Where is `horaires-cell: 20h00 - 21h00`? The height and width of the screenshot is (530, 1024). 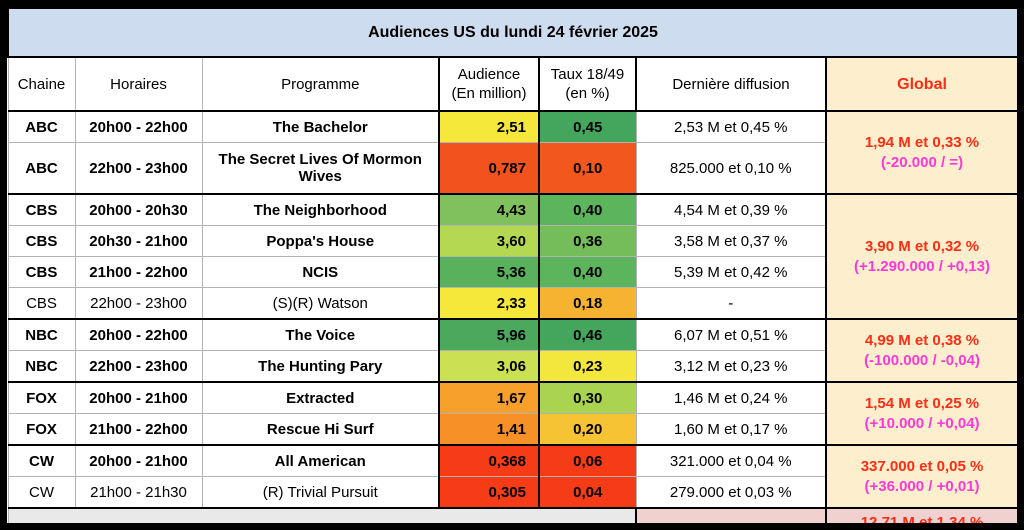
horaires-cell: 20h00 - 21h00 is located at coordinates (138, 460).